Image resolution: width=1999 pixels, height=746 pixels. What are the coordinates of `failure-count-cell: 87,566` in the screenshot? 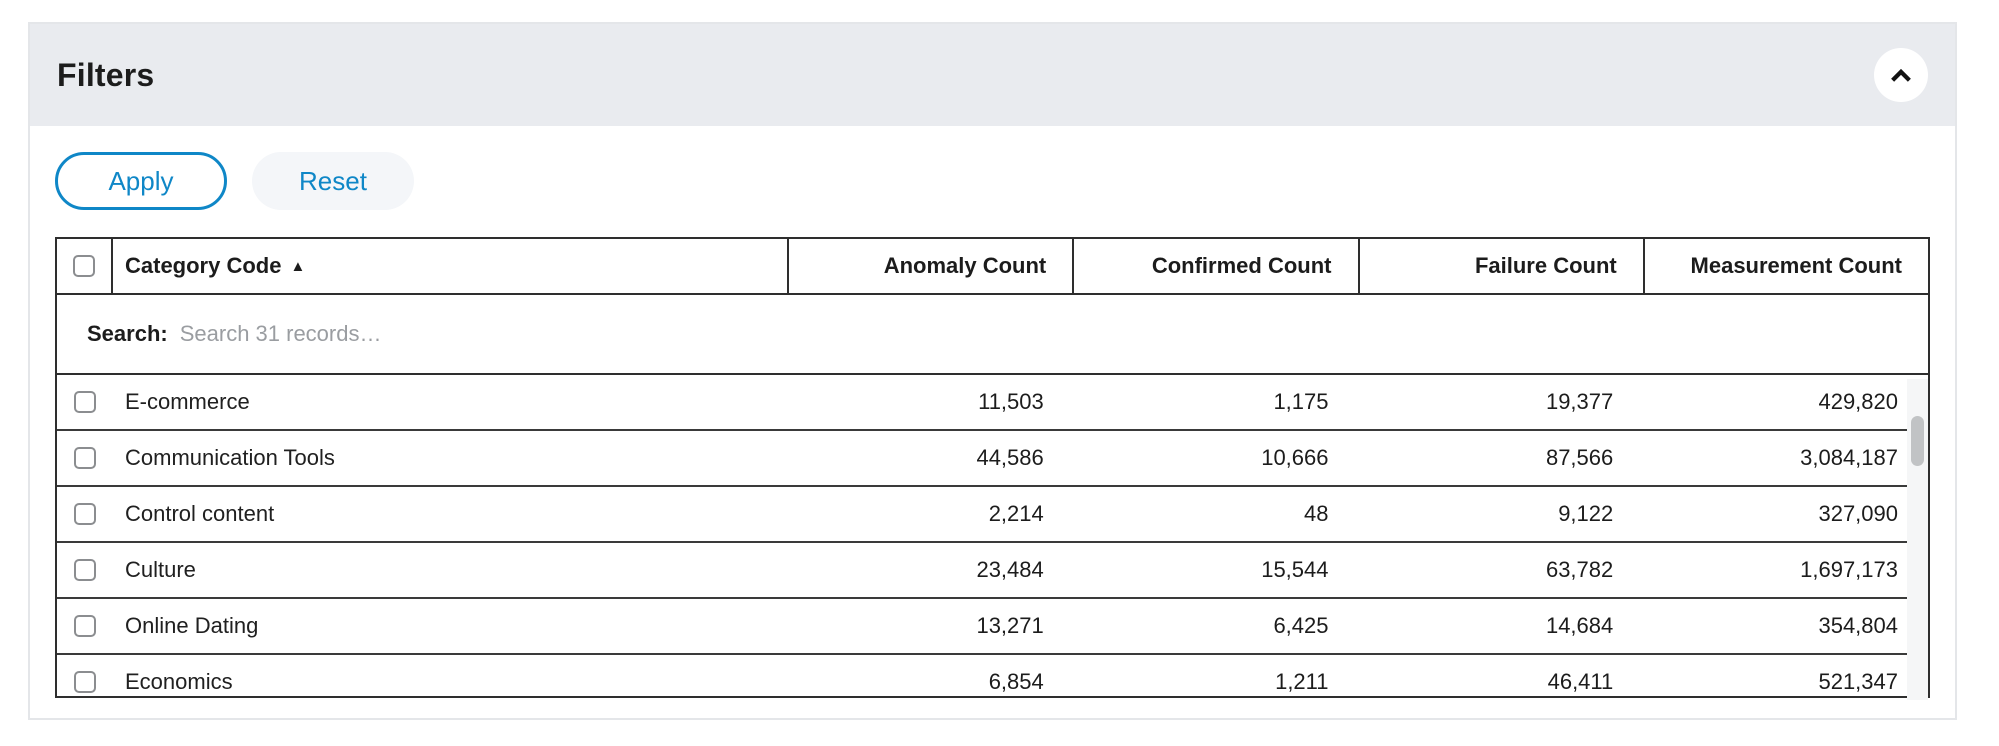 It's located at (1579, 457).